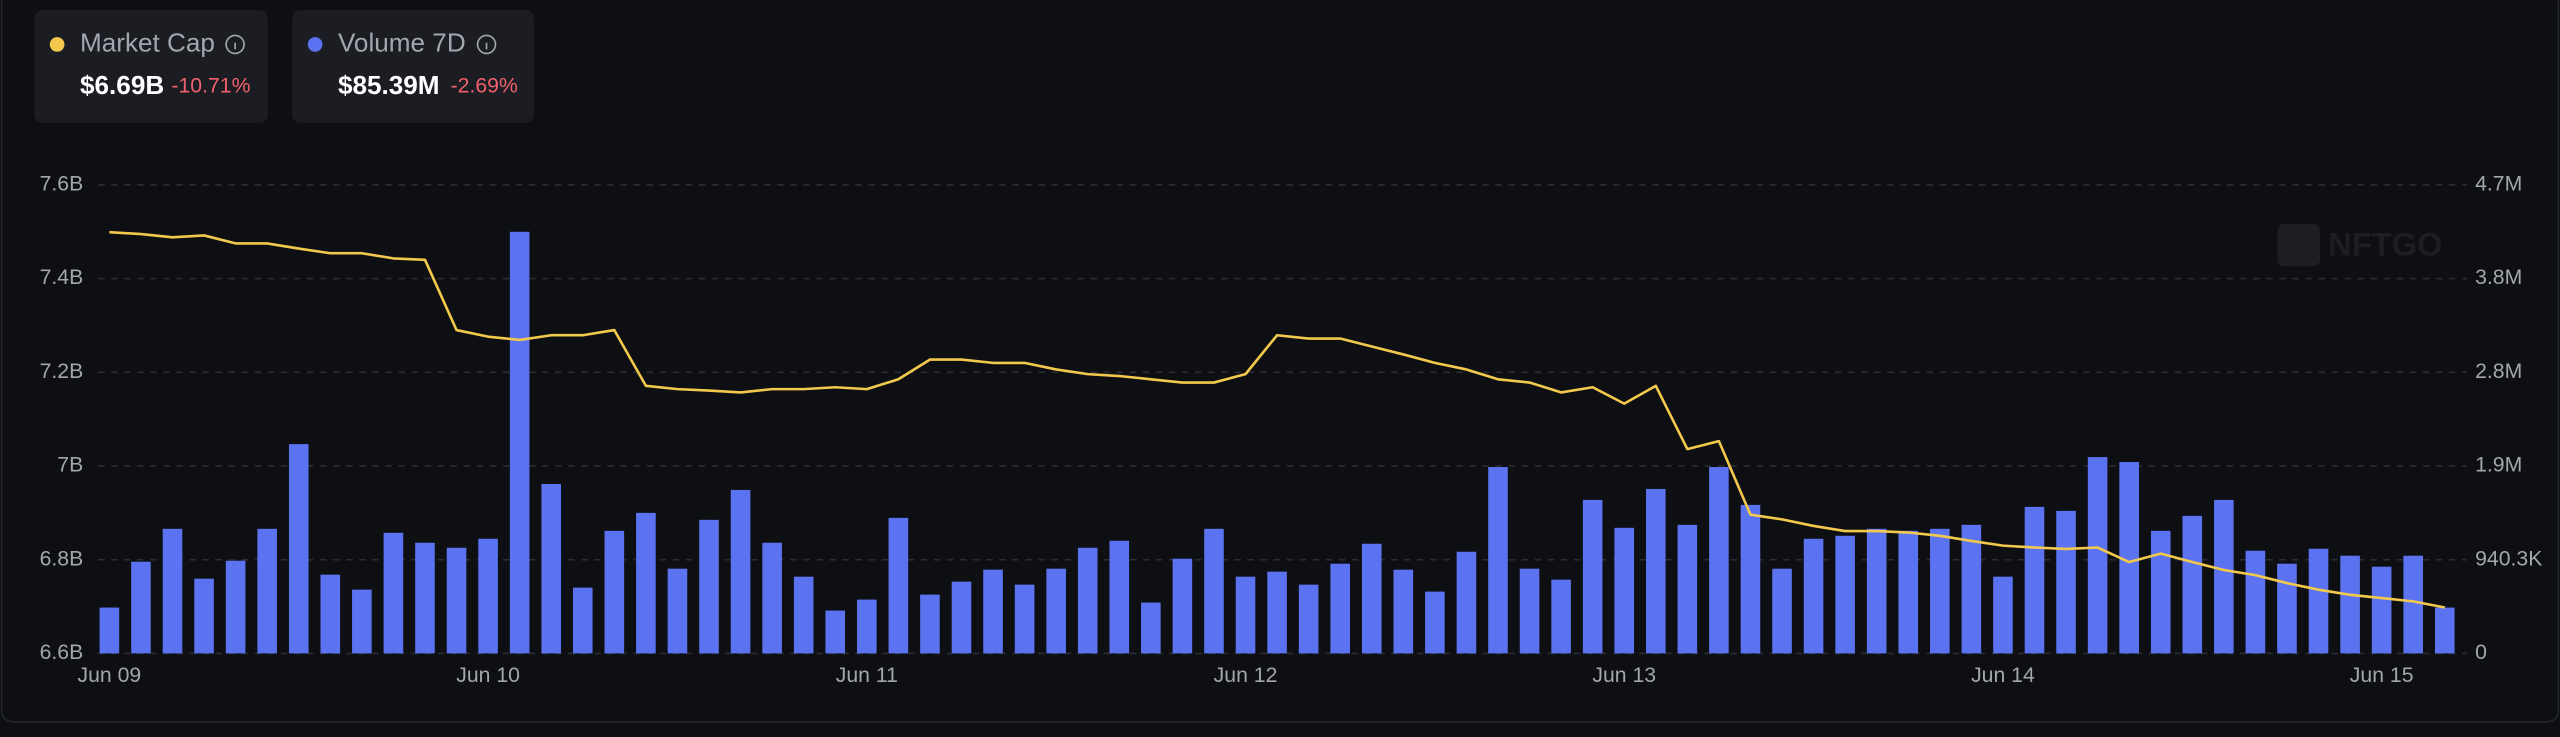 The image size is (2560, 737). What do you see at coordinates (62, 652) in the screenshot?
I see `y-tick-label: 6.6B` at bounding box center [62, 652].